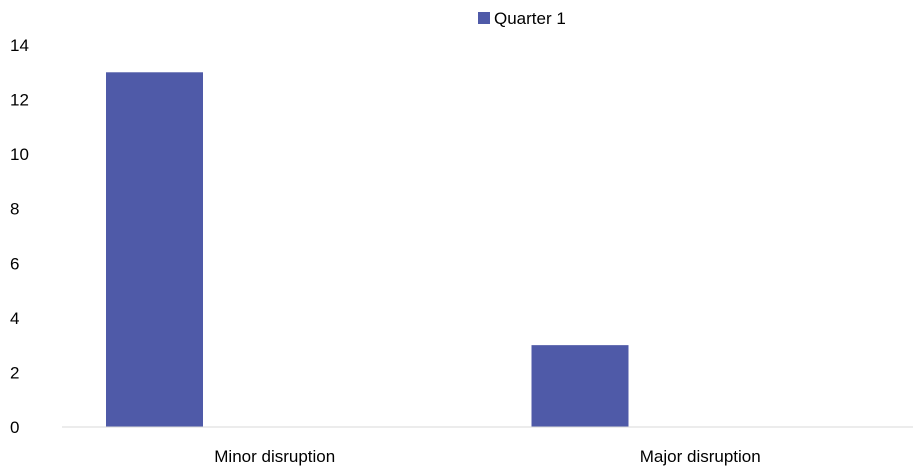 The height and width of the screenshot is (470, 913). Describe the element at coordinates (19, 154) in the screenshot. I see `y-tick-label: 10` at that location.